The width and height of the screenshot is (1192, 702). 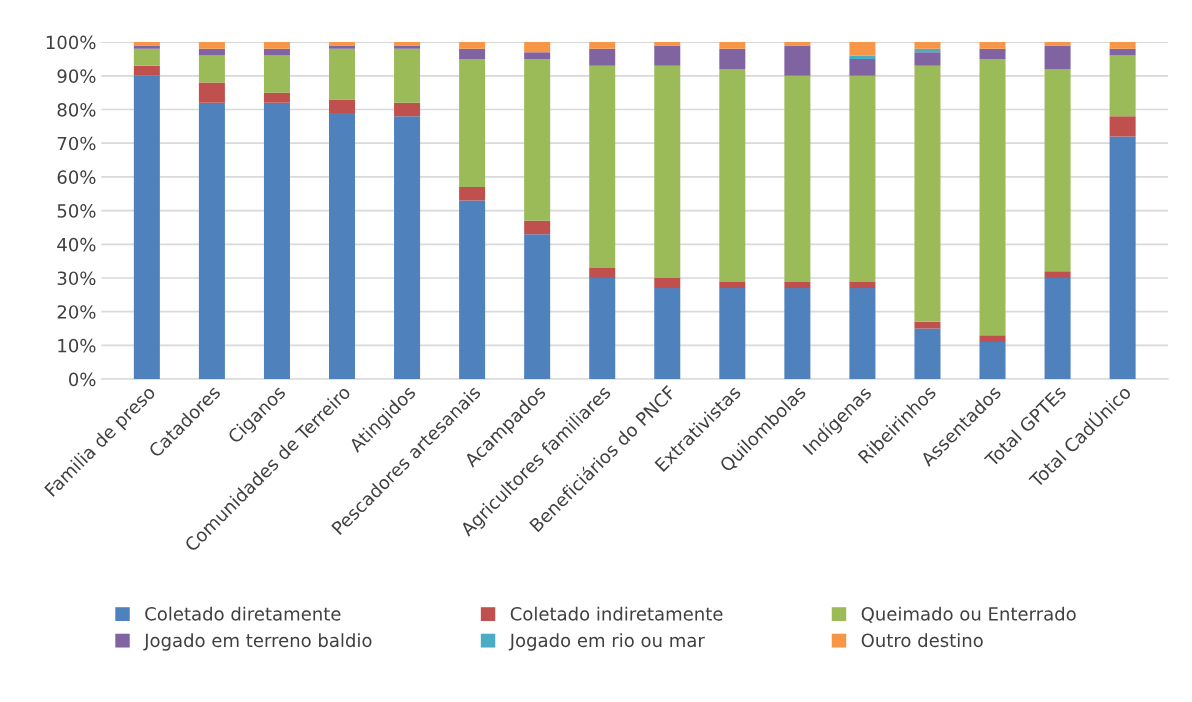 I want to click on y-tick-label: 10%, so click(x=77, y=345).